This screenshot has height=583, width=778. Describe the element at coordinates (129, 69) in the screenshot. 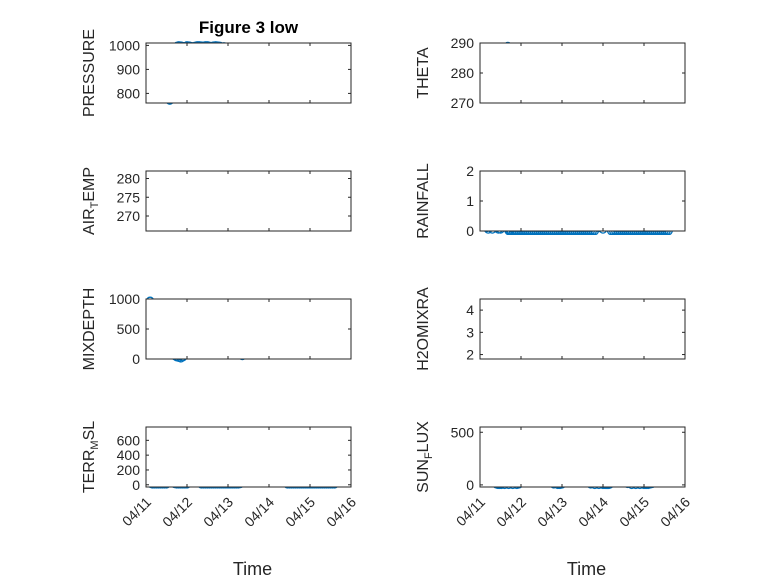

I see `y-tick-label: 900` at that location.